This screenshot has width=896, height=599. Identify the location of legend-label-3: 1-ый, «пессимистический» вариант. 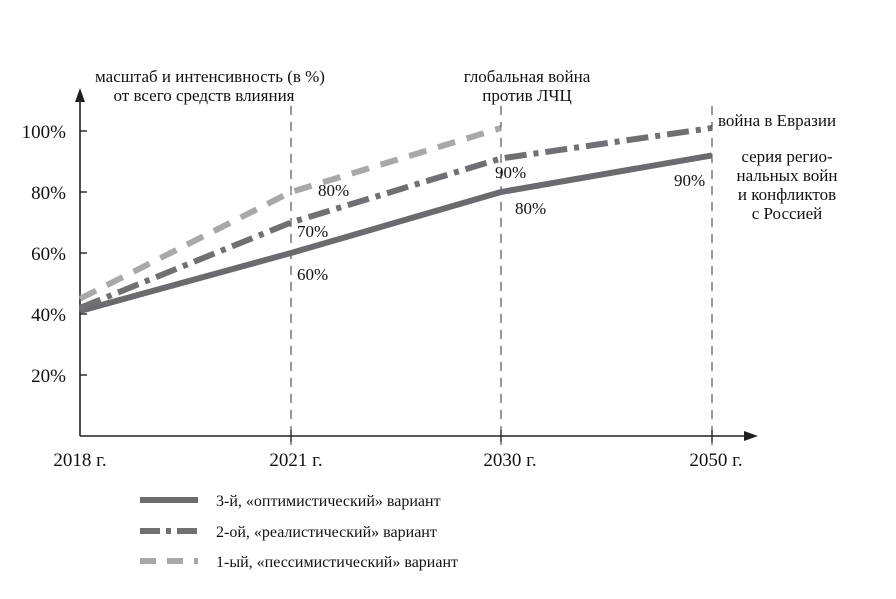
(337, 562).